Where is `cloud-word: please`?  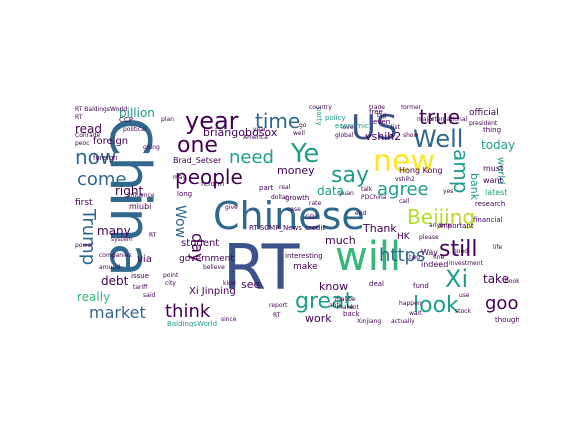 cloud-word: please is located at coordinates (429, 237).